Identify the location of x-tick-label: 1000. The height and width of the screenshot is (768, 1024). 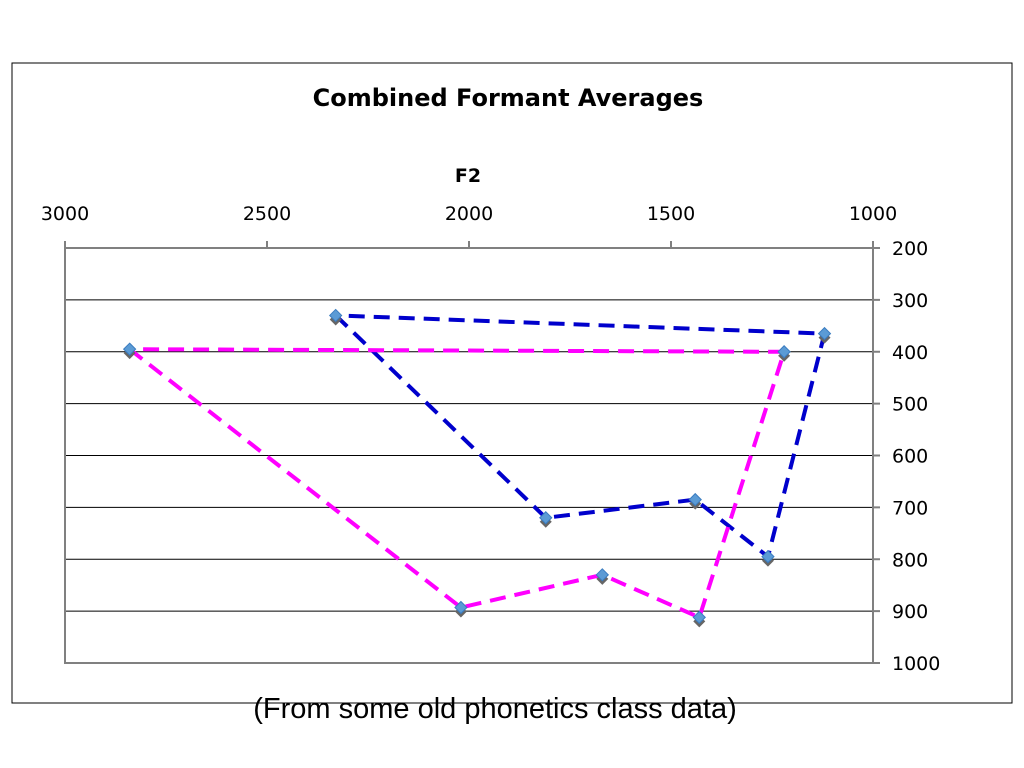
(873, 214).